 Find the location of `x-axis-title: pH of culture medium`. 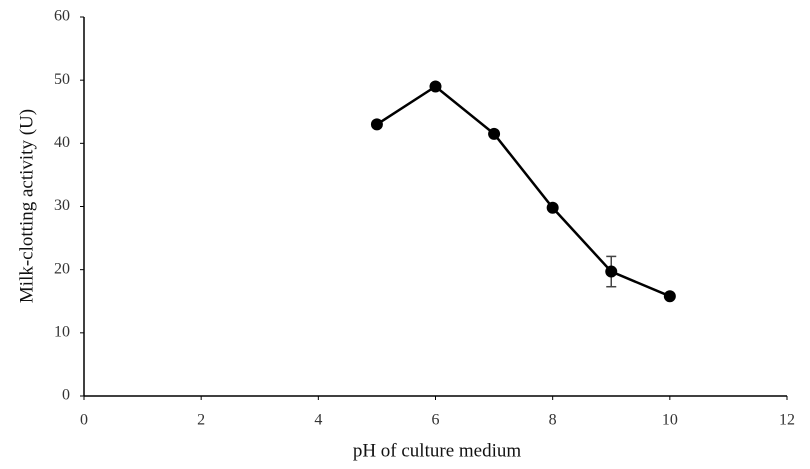

x-axis-title: pH of culture medium is located at coordinates (437, 450).